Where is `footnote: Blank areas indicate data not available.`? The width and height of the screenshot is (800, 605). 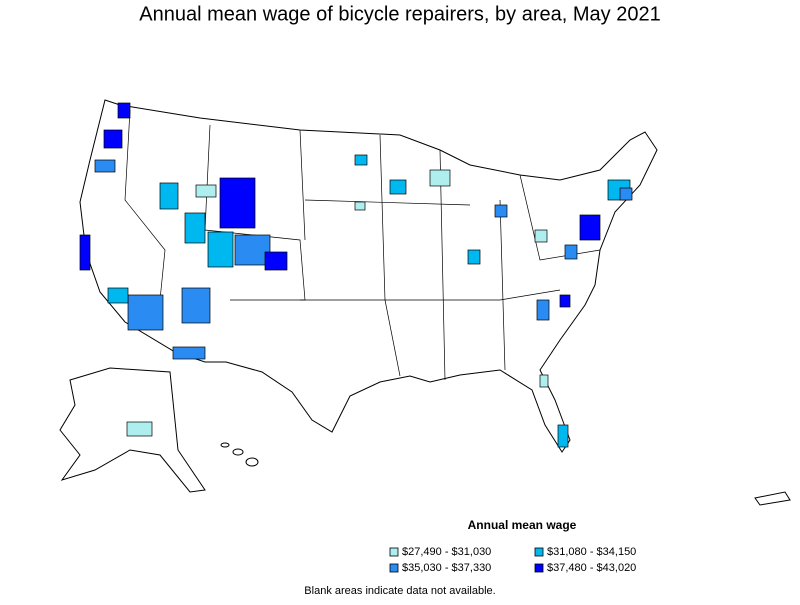 footnote: Blank areas indicate data not available. is located at coordinates (399, 591).